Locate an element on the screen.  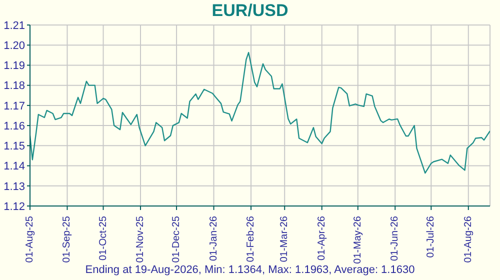
y-tick-label: 1.18 is located at coordinates (14, 86).